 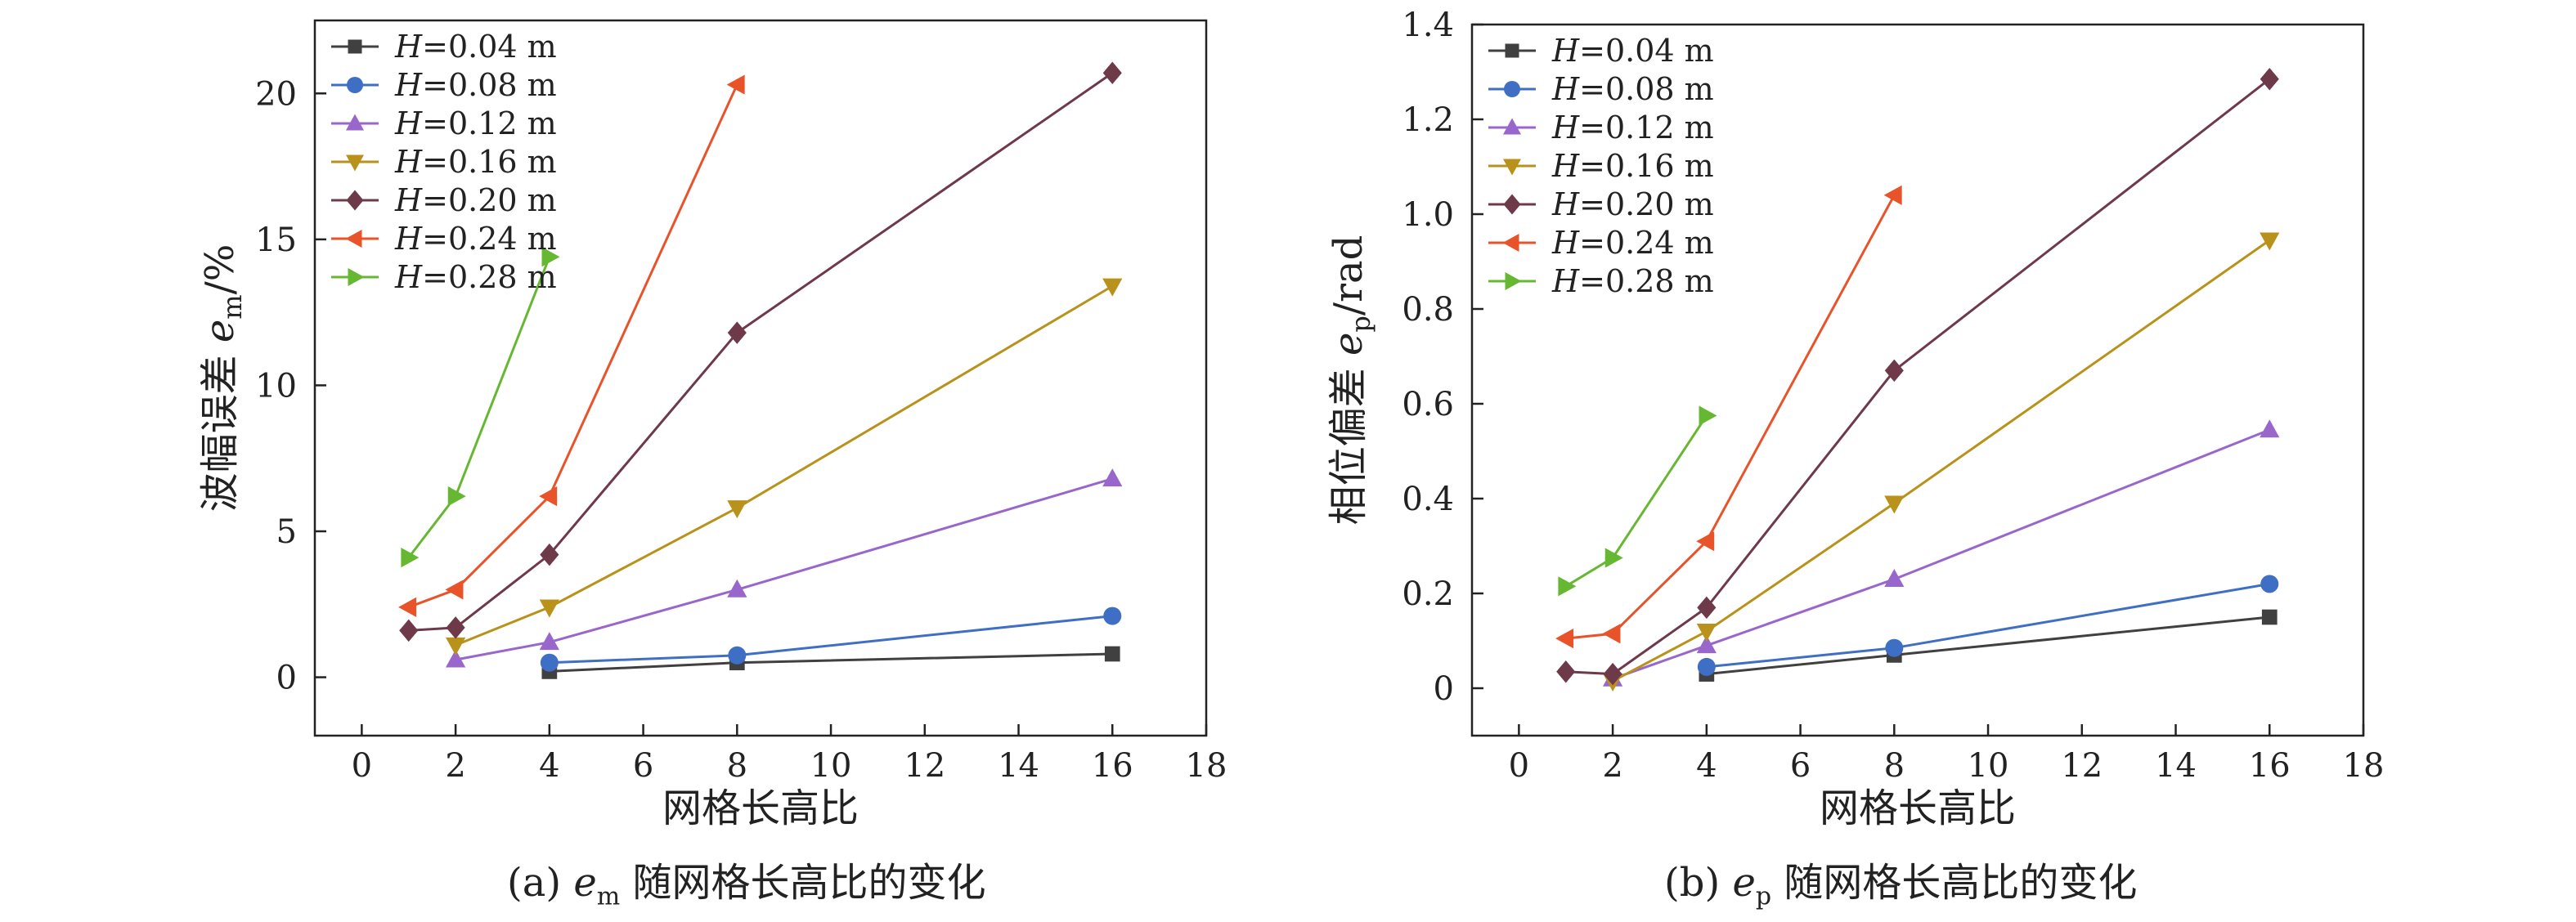 I want to click on legend-label: H=0.20 m, so click(x=476, y=200).